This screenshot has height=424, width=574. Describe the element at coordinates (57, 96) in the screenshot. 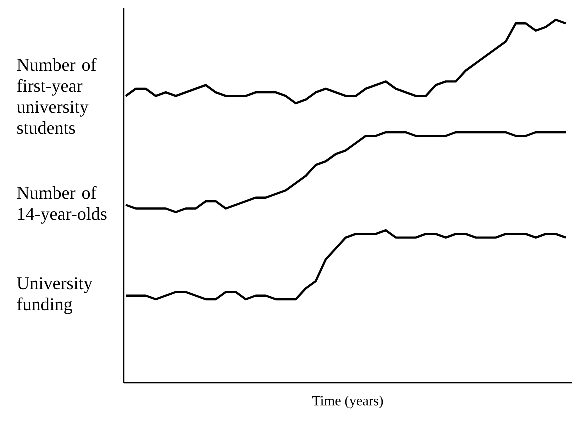

I see `series-label: Number of first-year university students` at that location.